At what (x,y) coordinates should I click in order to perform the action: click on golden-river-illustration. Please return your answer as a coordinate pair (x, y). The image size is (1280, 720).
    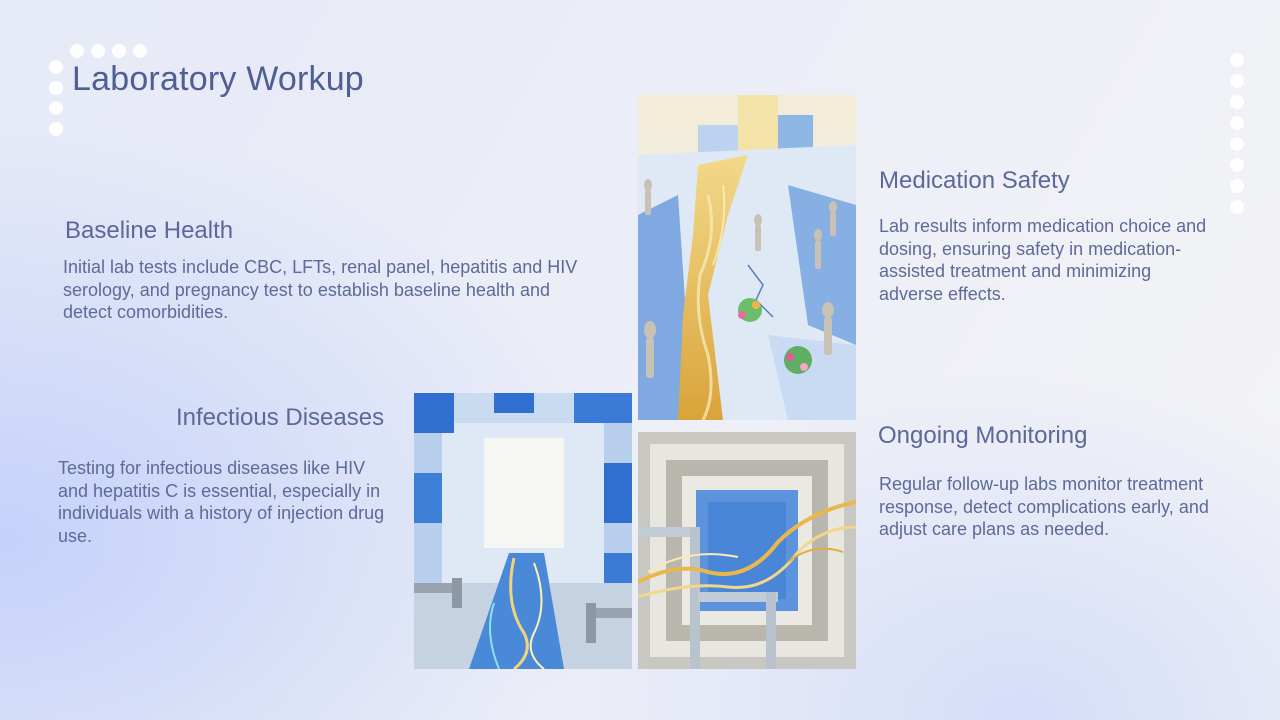
    Looking at the image, I should click on (747, 257).